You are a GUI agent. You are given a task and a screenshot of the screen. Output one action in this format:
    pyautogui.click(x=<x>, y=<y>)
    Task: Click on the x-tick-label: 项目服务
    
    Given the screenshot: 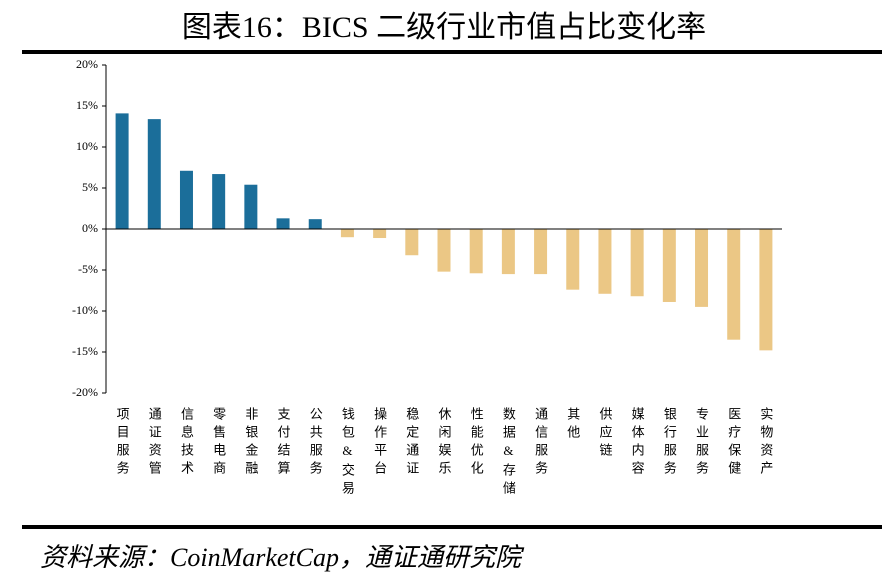 What is the action you would take?
    pyautogui.click(x=122, y=443)
    